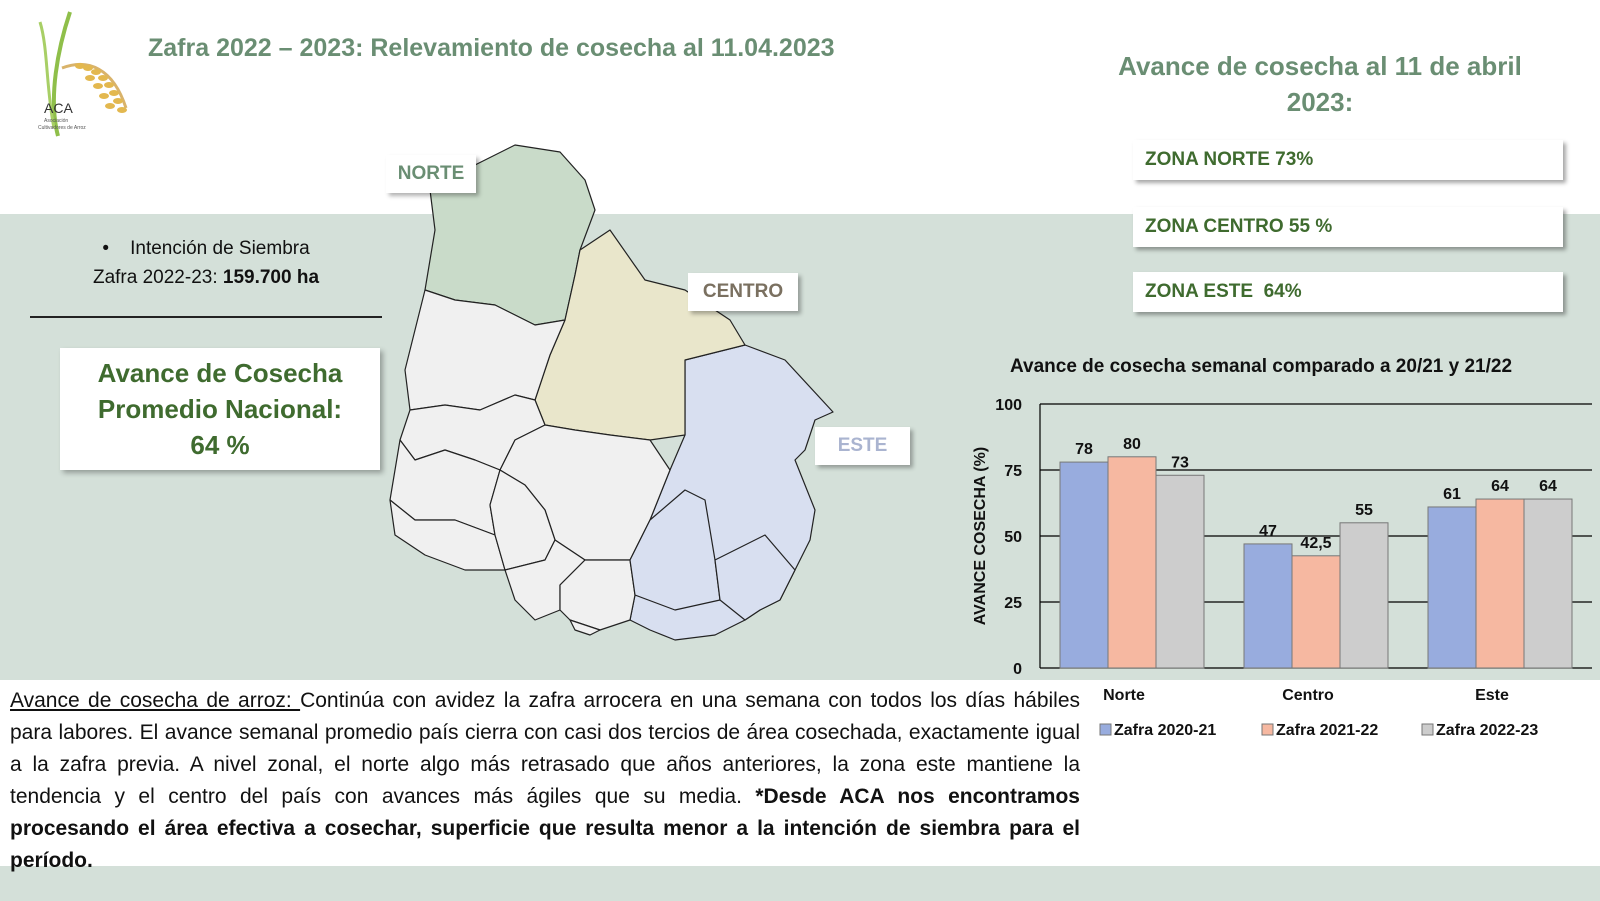  I want to click on x-tick-label: Este, so click(1492, 695).